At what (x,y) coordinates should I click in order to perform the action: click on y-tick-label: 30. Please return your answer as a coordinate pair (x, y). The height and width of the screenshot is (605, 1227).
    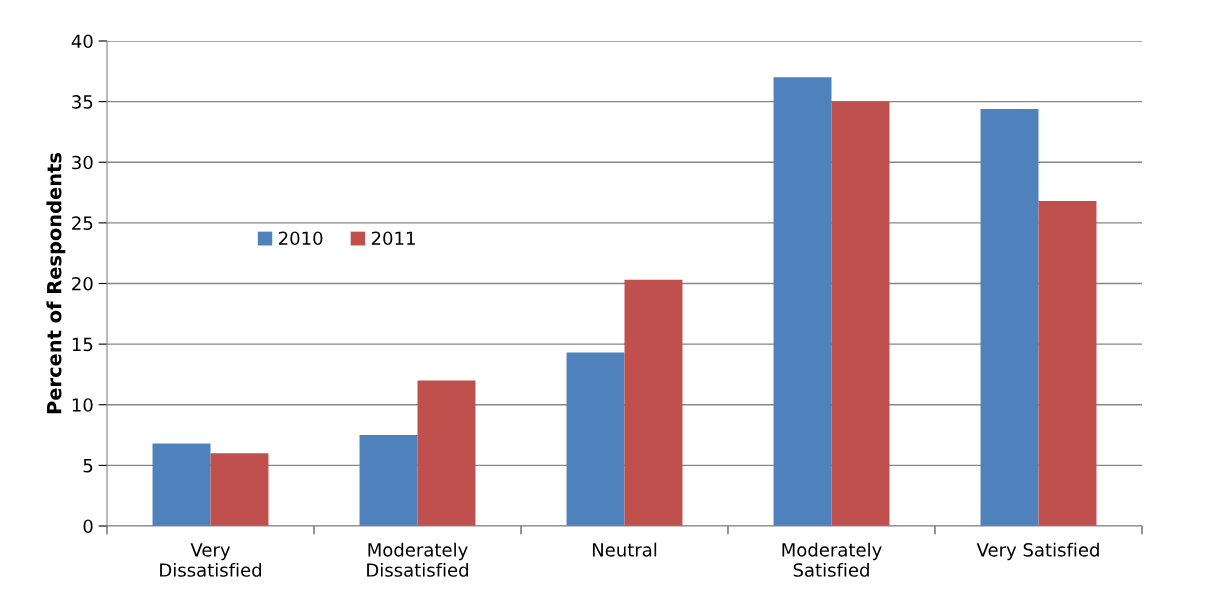
    Looking at the image, I should click on (82, 162).